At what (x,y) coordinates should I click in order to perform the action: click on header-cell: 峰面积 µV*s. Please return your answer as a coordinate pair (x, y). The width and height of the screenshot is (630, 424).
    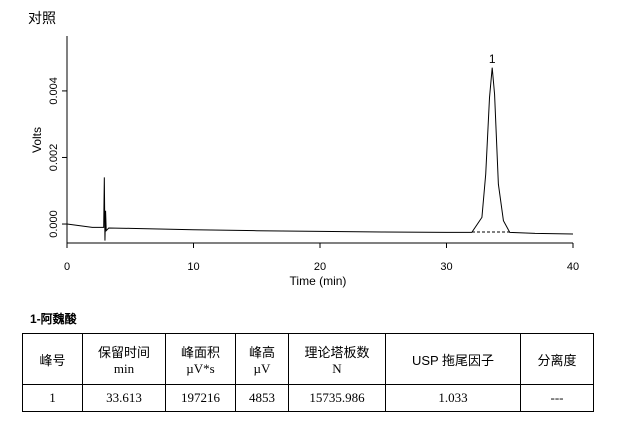
    Looking at the image, I should click on (200, 359).